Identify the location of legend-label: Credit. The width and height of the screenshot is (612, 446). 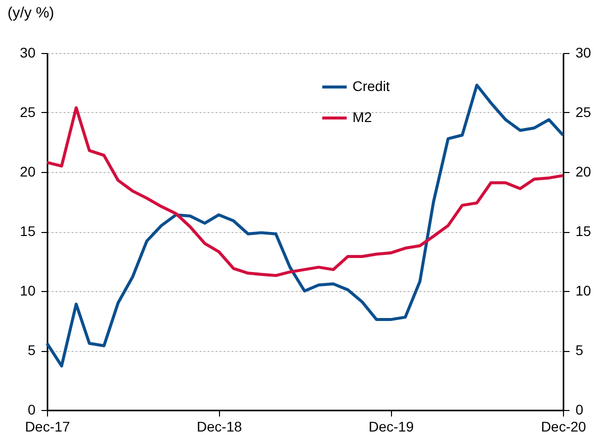
(371, 86).